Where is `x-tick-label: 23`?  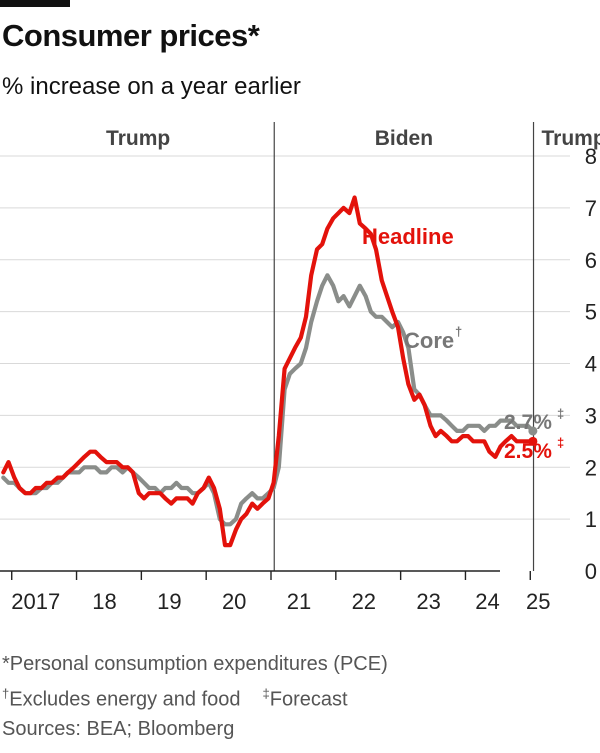
x-tick-label: 23 is located at coordinates (428, 601).